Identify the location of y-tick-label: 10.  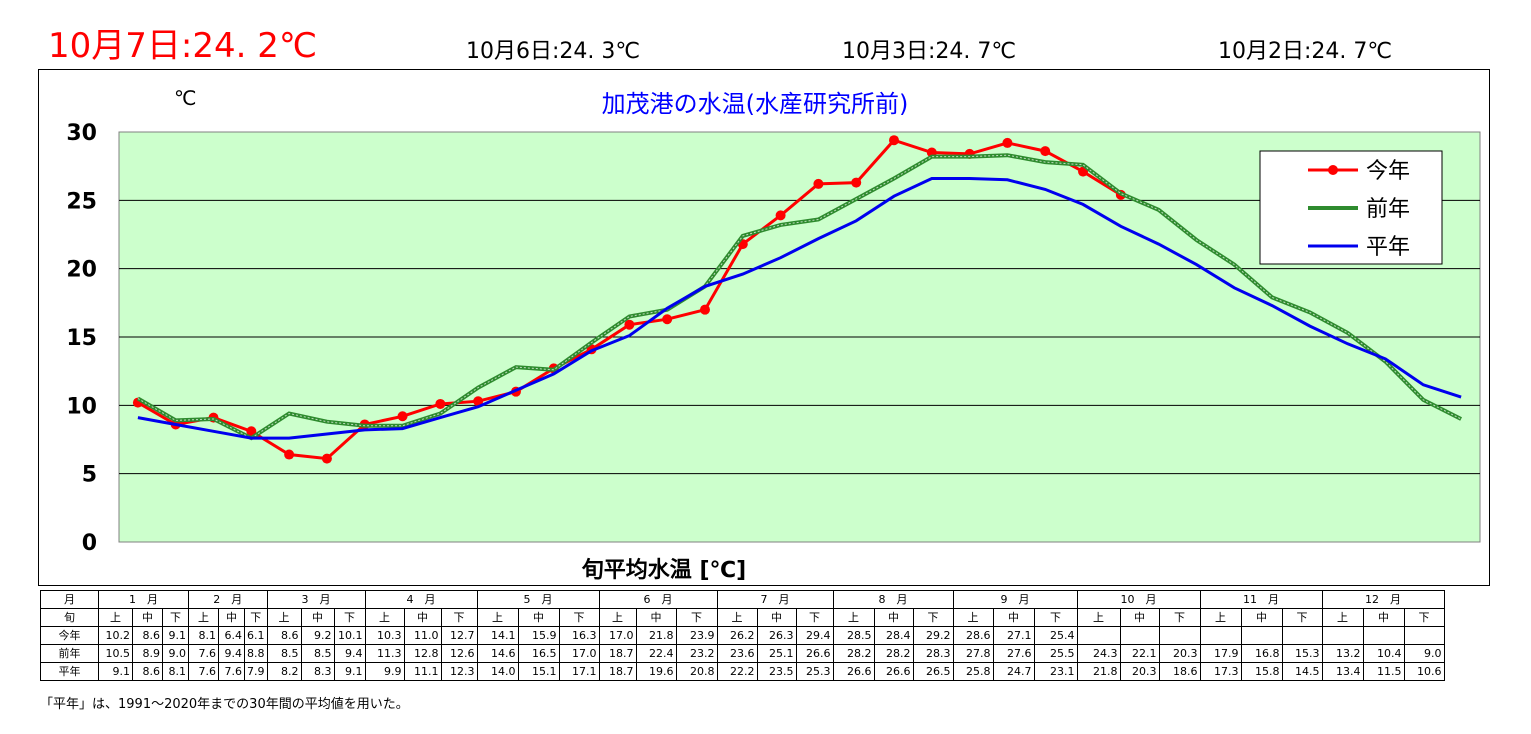
(81, 406).